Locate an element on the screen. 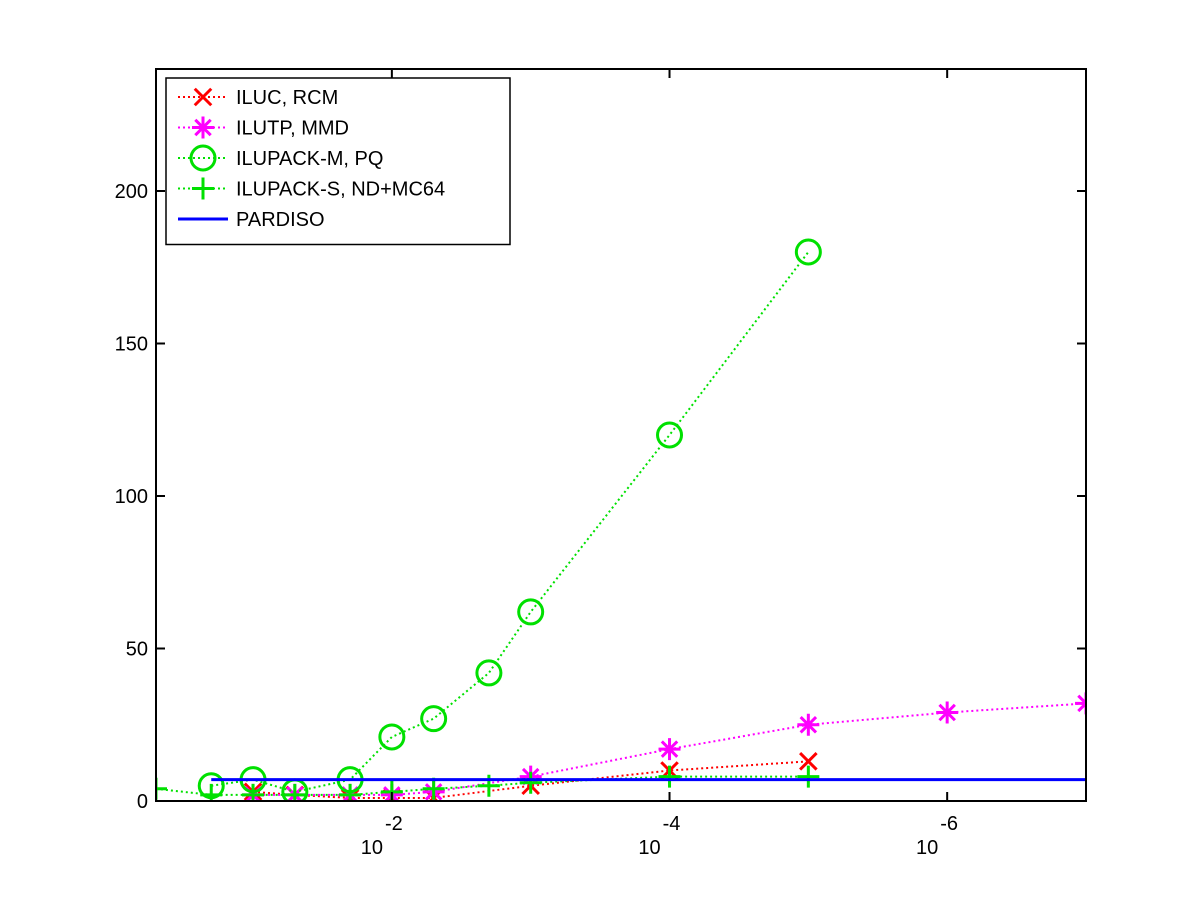 The image size is (1200, 900). legend-item-ilutp-mmd: ILUTP, MMD is located at coordinates (263, 128).